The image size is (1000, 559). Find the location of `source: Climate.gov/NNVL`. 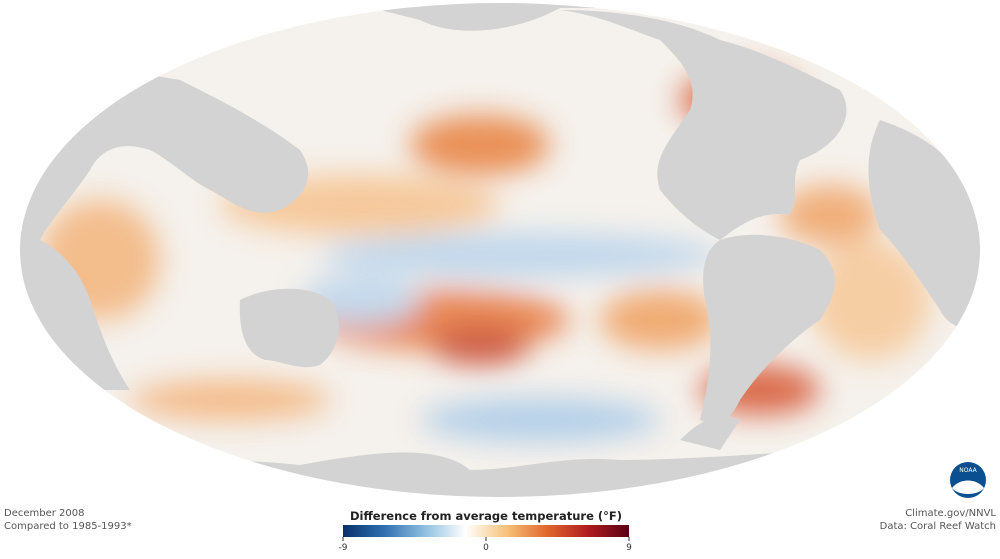

source: Climate.gov/NNVL is located at coordinates (950, 513).